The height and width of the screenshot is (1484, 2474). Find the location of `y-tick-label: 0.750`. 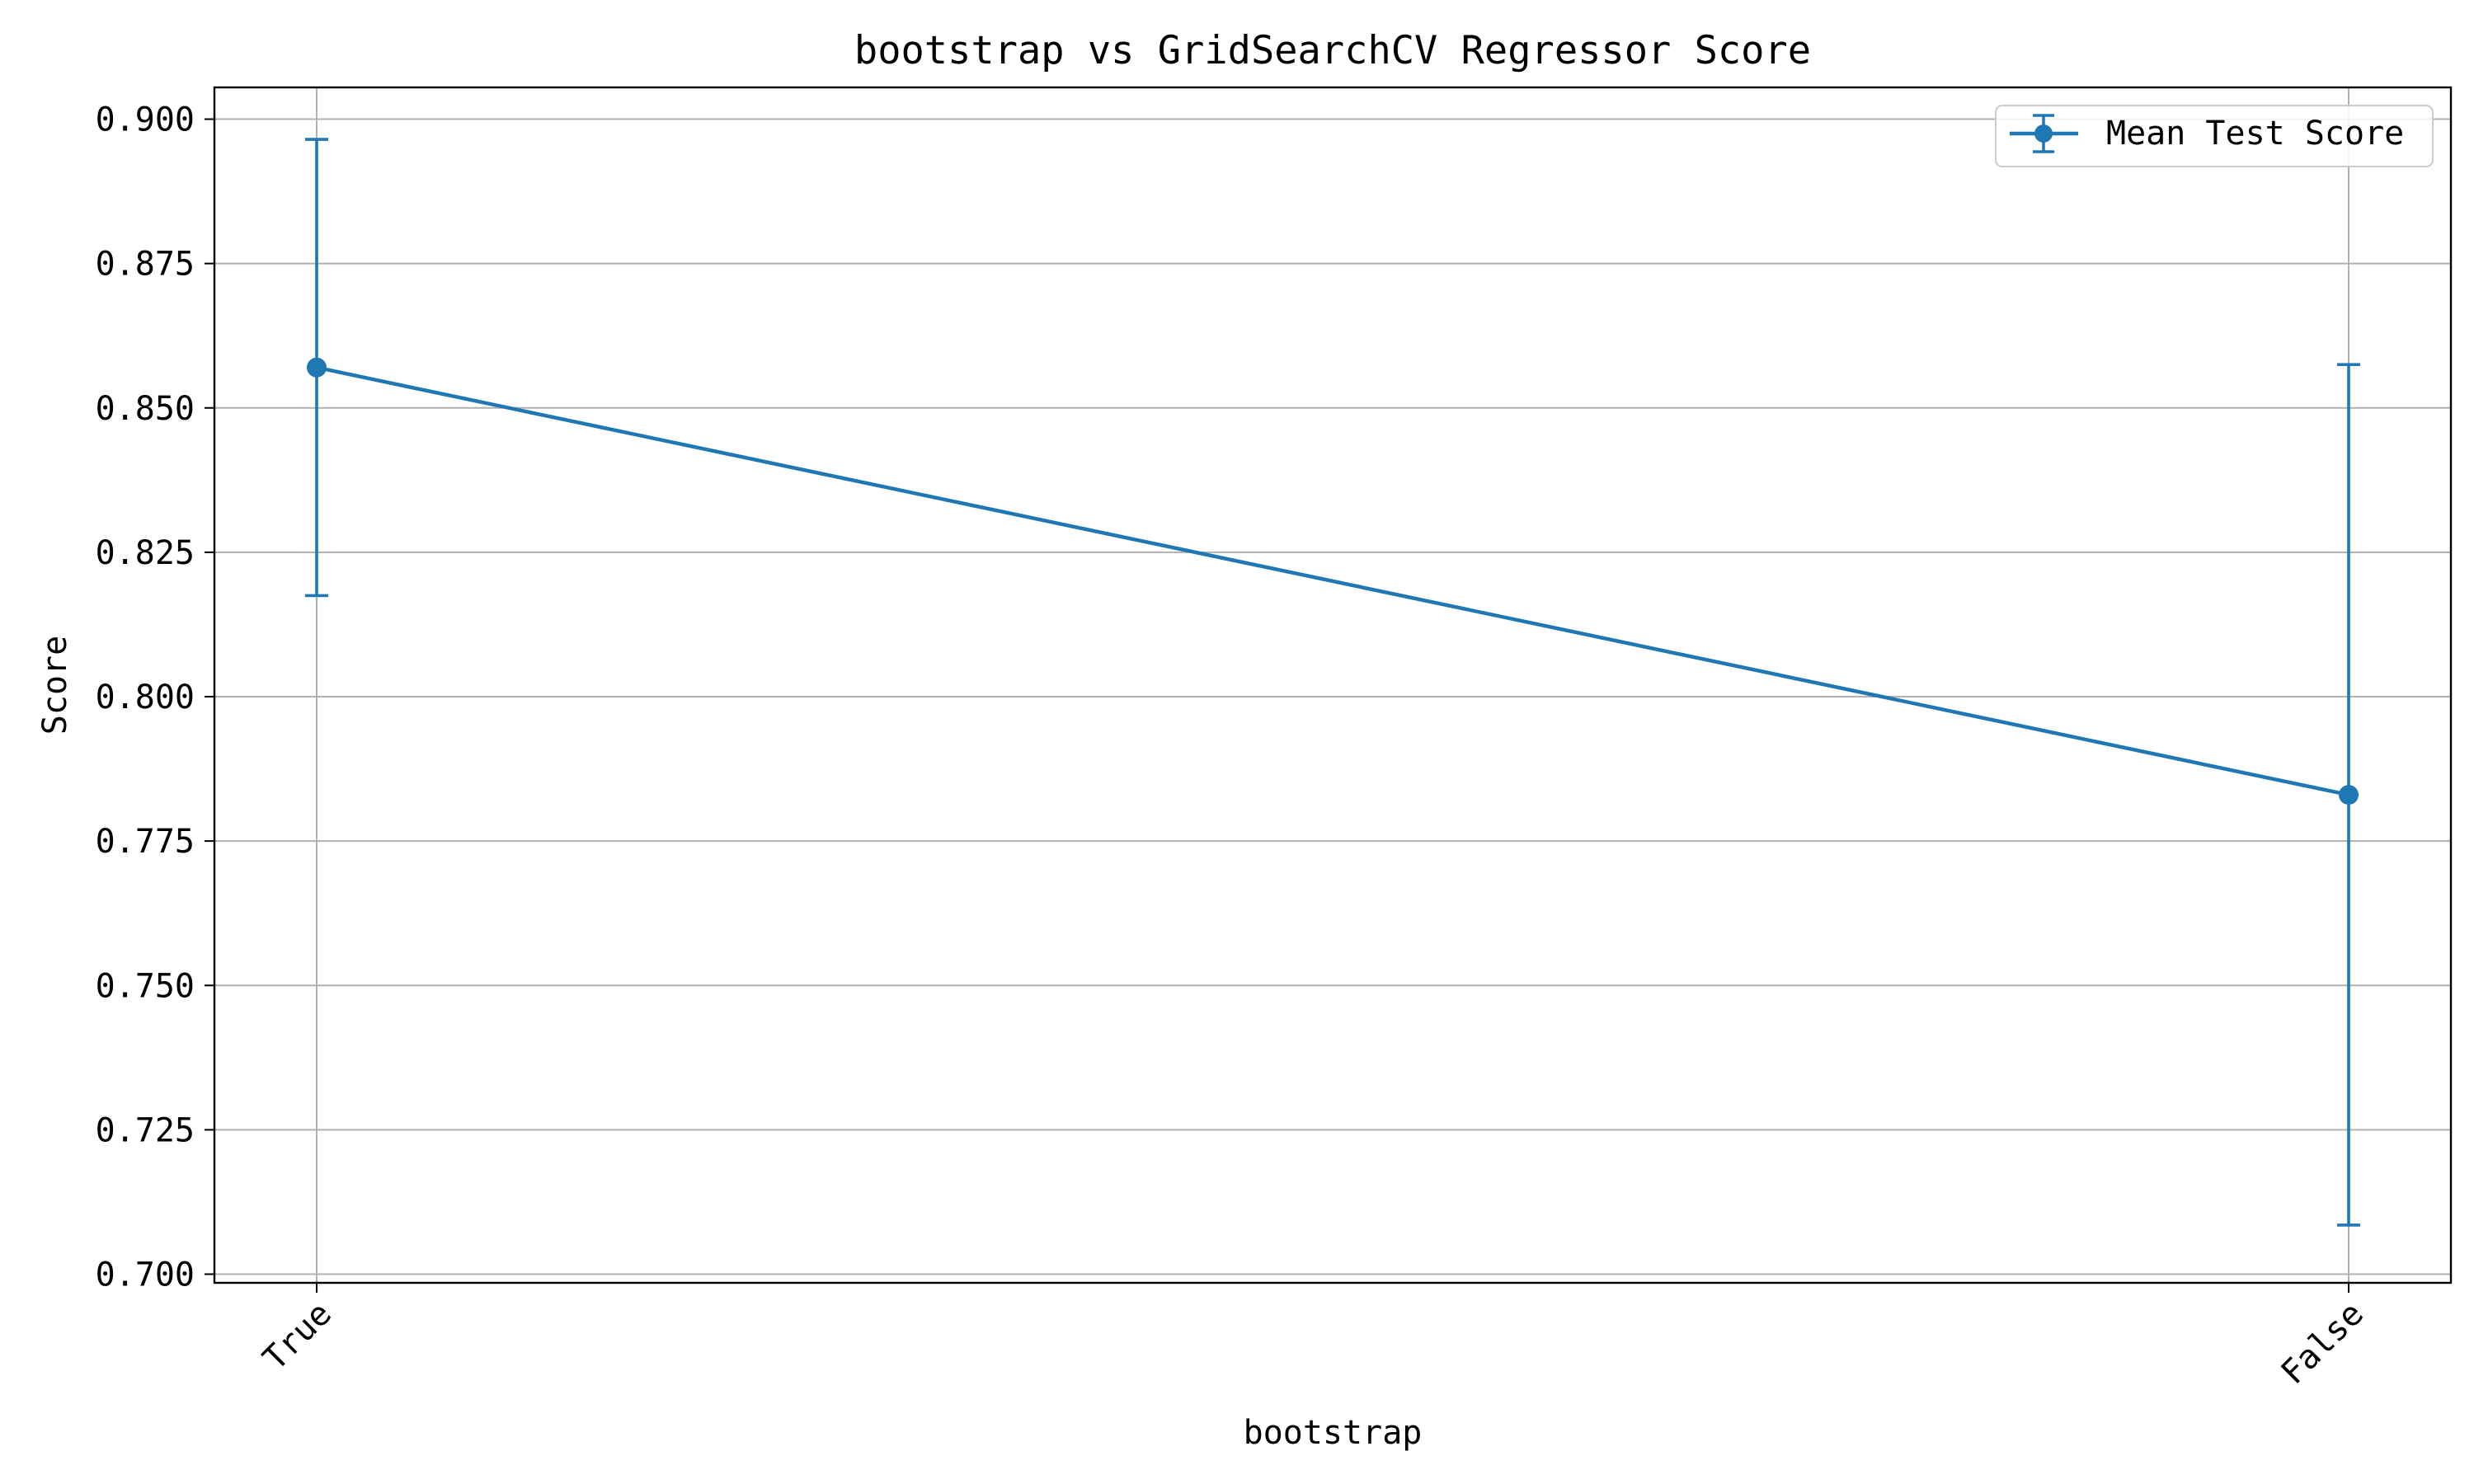

y-tick-label: 0.750 is located at coordinates (145, 986).